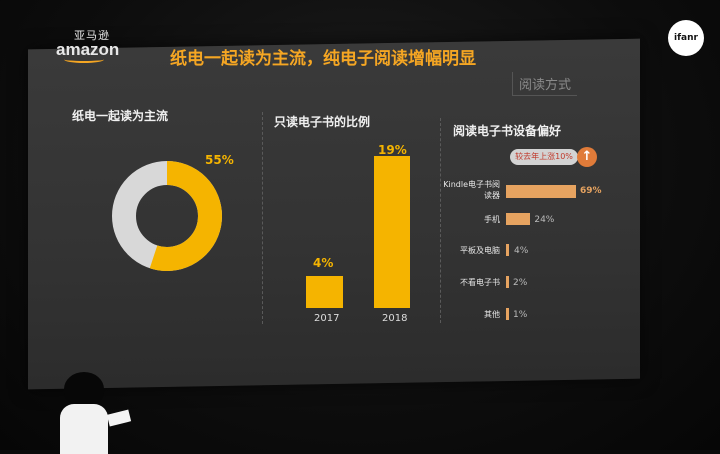 Image resolution: width=720 pixels, height=454 pixels. What do you see at coordinates (84, 429) in the screenshot?
I see `presenter-body` at bounding box center [84, 429].